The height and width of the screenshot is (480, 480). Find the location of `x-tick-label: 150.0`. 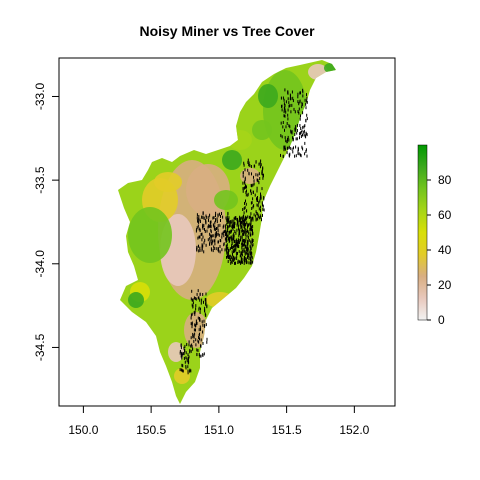

x-tick-label: 150.0 is located at coordinates (83, 430).